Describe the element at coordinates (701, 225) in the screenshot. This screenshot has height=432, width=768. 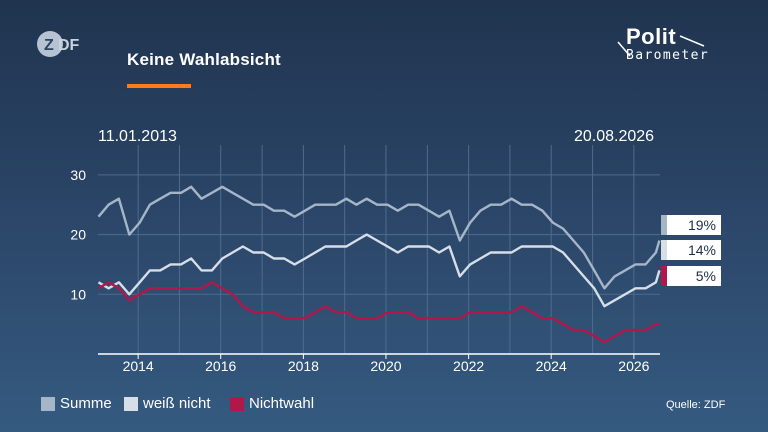
I see `badge-summe-value: 19%` at that location.